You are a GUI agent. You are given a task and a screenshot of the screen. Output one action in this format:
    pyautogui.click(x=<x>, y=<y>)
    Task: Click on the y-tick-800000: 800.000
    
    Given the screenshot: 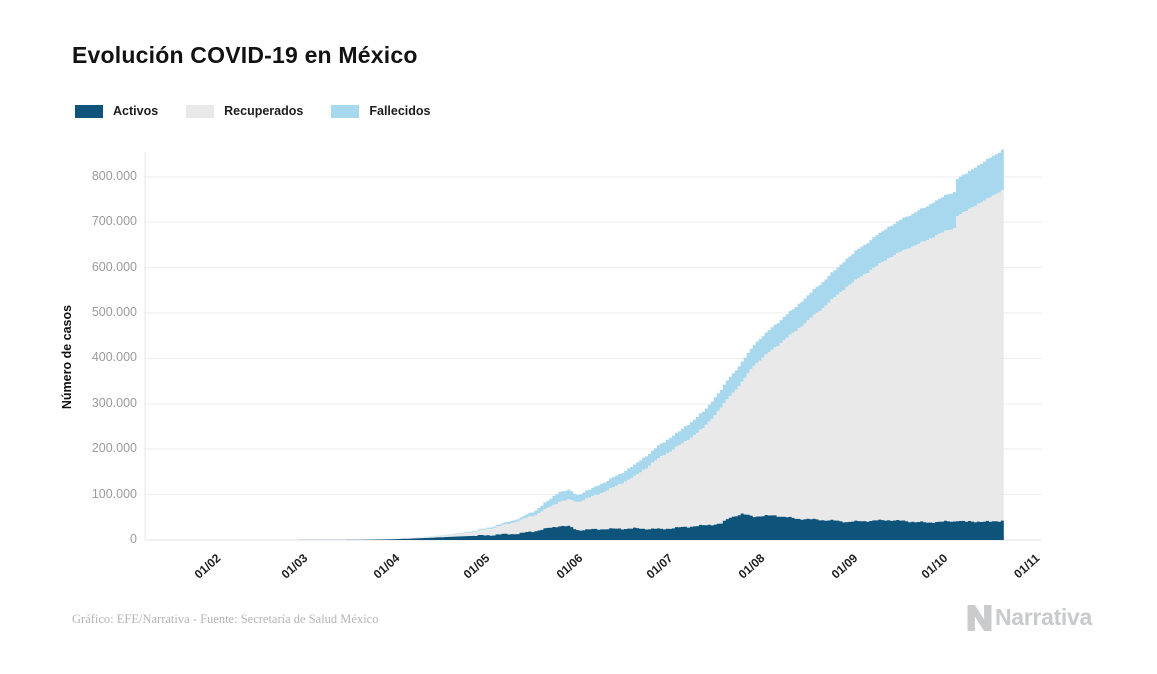 What is the action you would take?
    pyautogui.click(x=114, y=175)
    